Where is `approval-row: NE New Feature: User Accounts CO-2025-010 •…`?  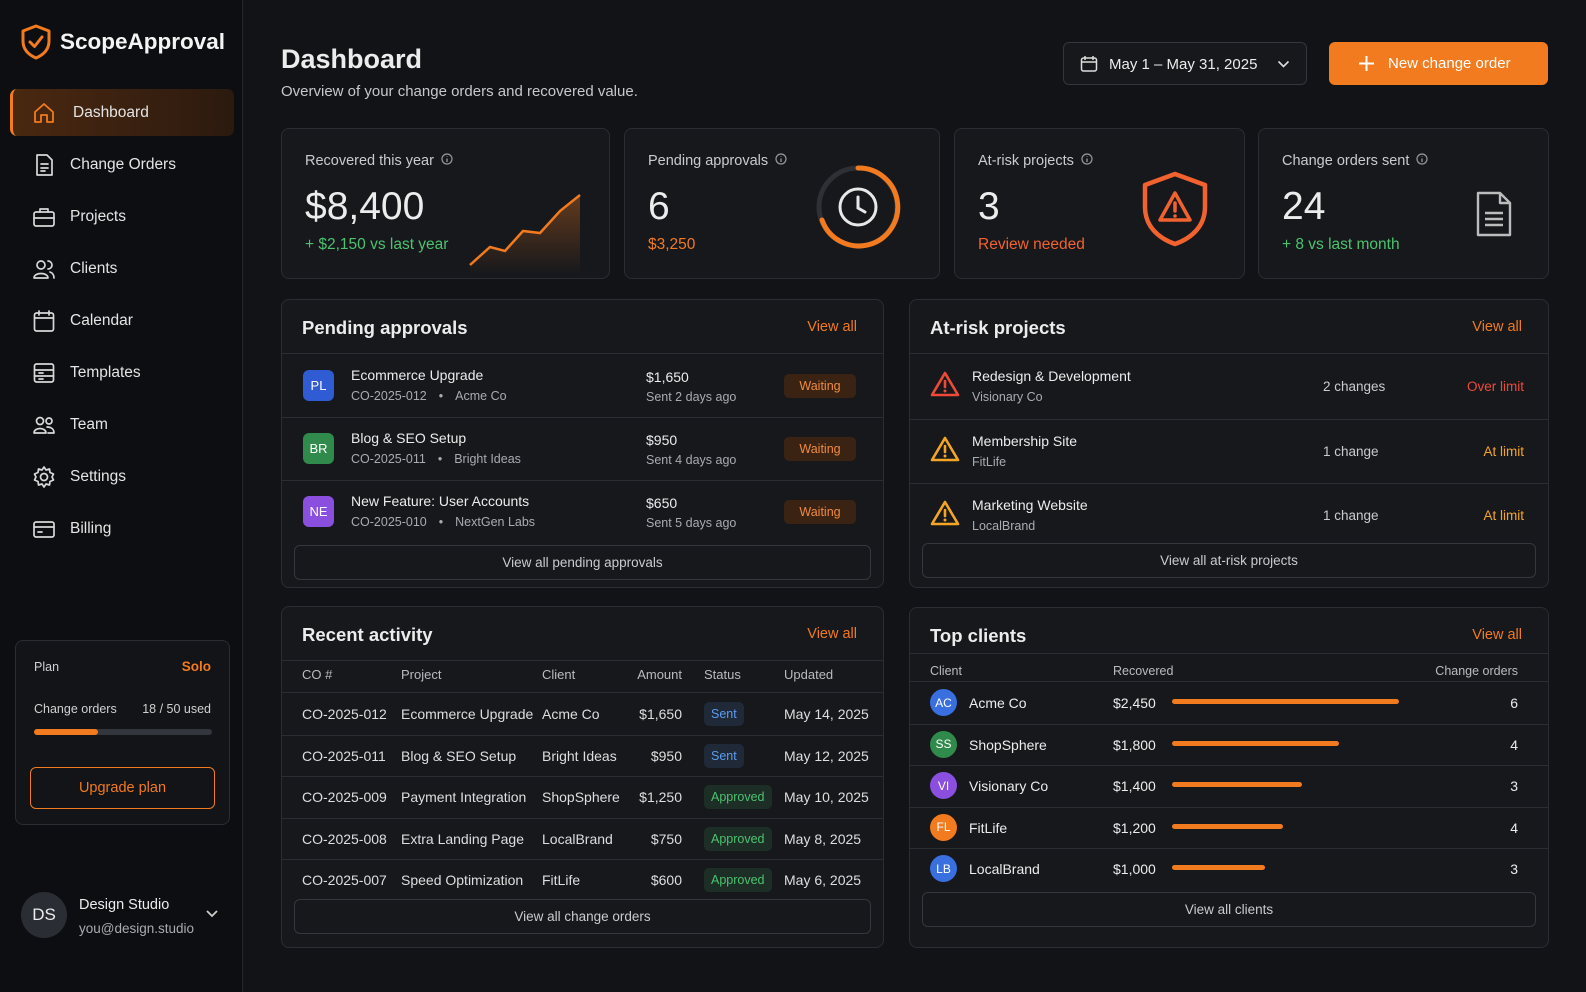
approval-row: NE New Feature: User Accounts CO-2025-010 •… is located at coordinates (582, 511).